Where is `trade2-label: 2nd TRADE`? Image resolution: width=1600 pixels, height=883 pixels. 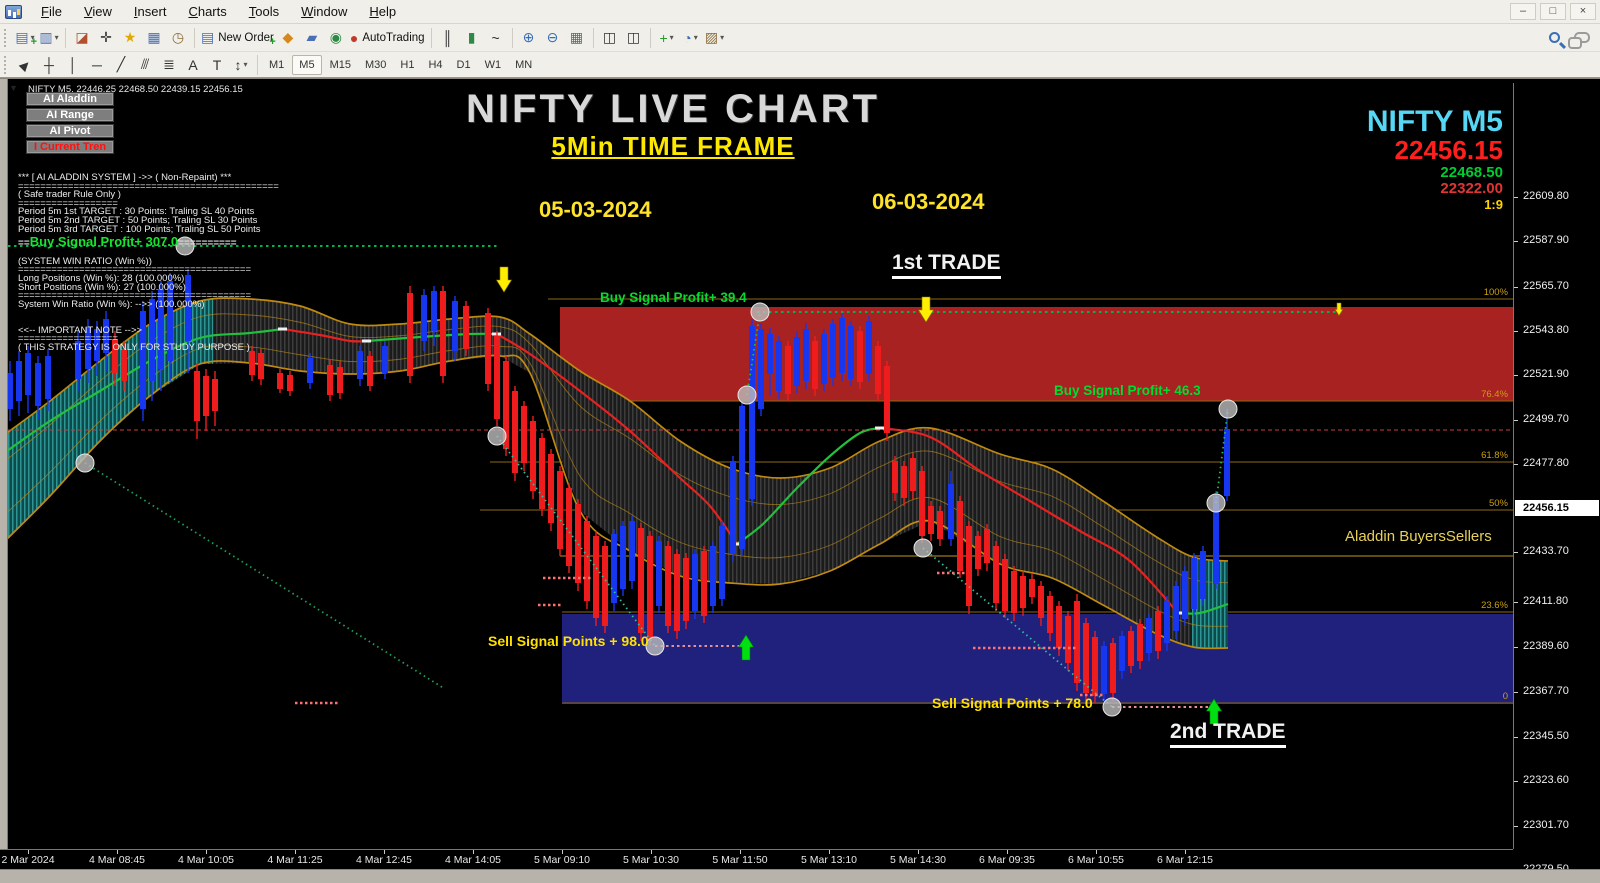 trade2-label: 2nd TRADE is located at coordinates (1228, 734).